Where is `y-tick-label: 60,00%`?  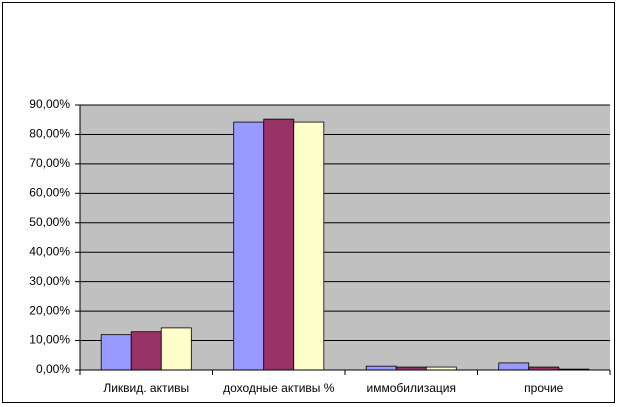 y-tick-label: 60,00% is located at coordinates (49, 193).